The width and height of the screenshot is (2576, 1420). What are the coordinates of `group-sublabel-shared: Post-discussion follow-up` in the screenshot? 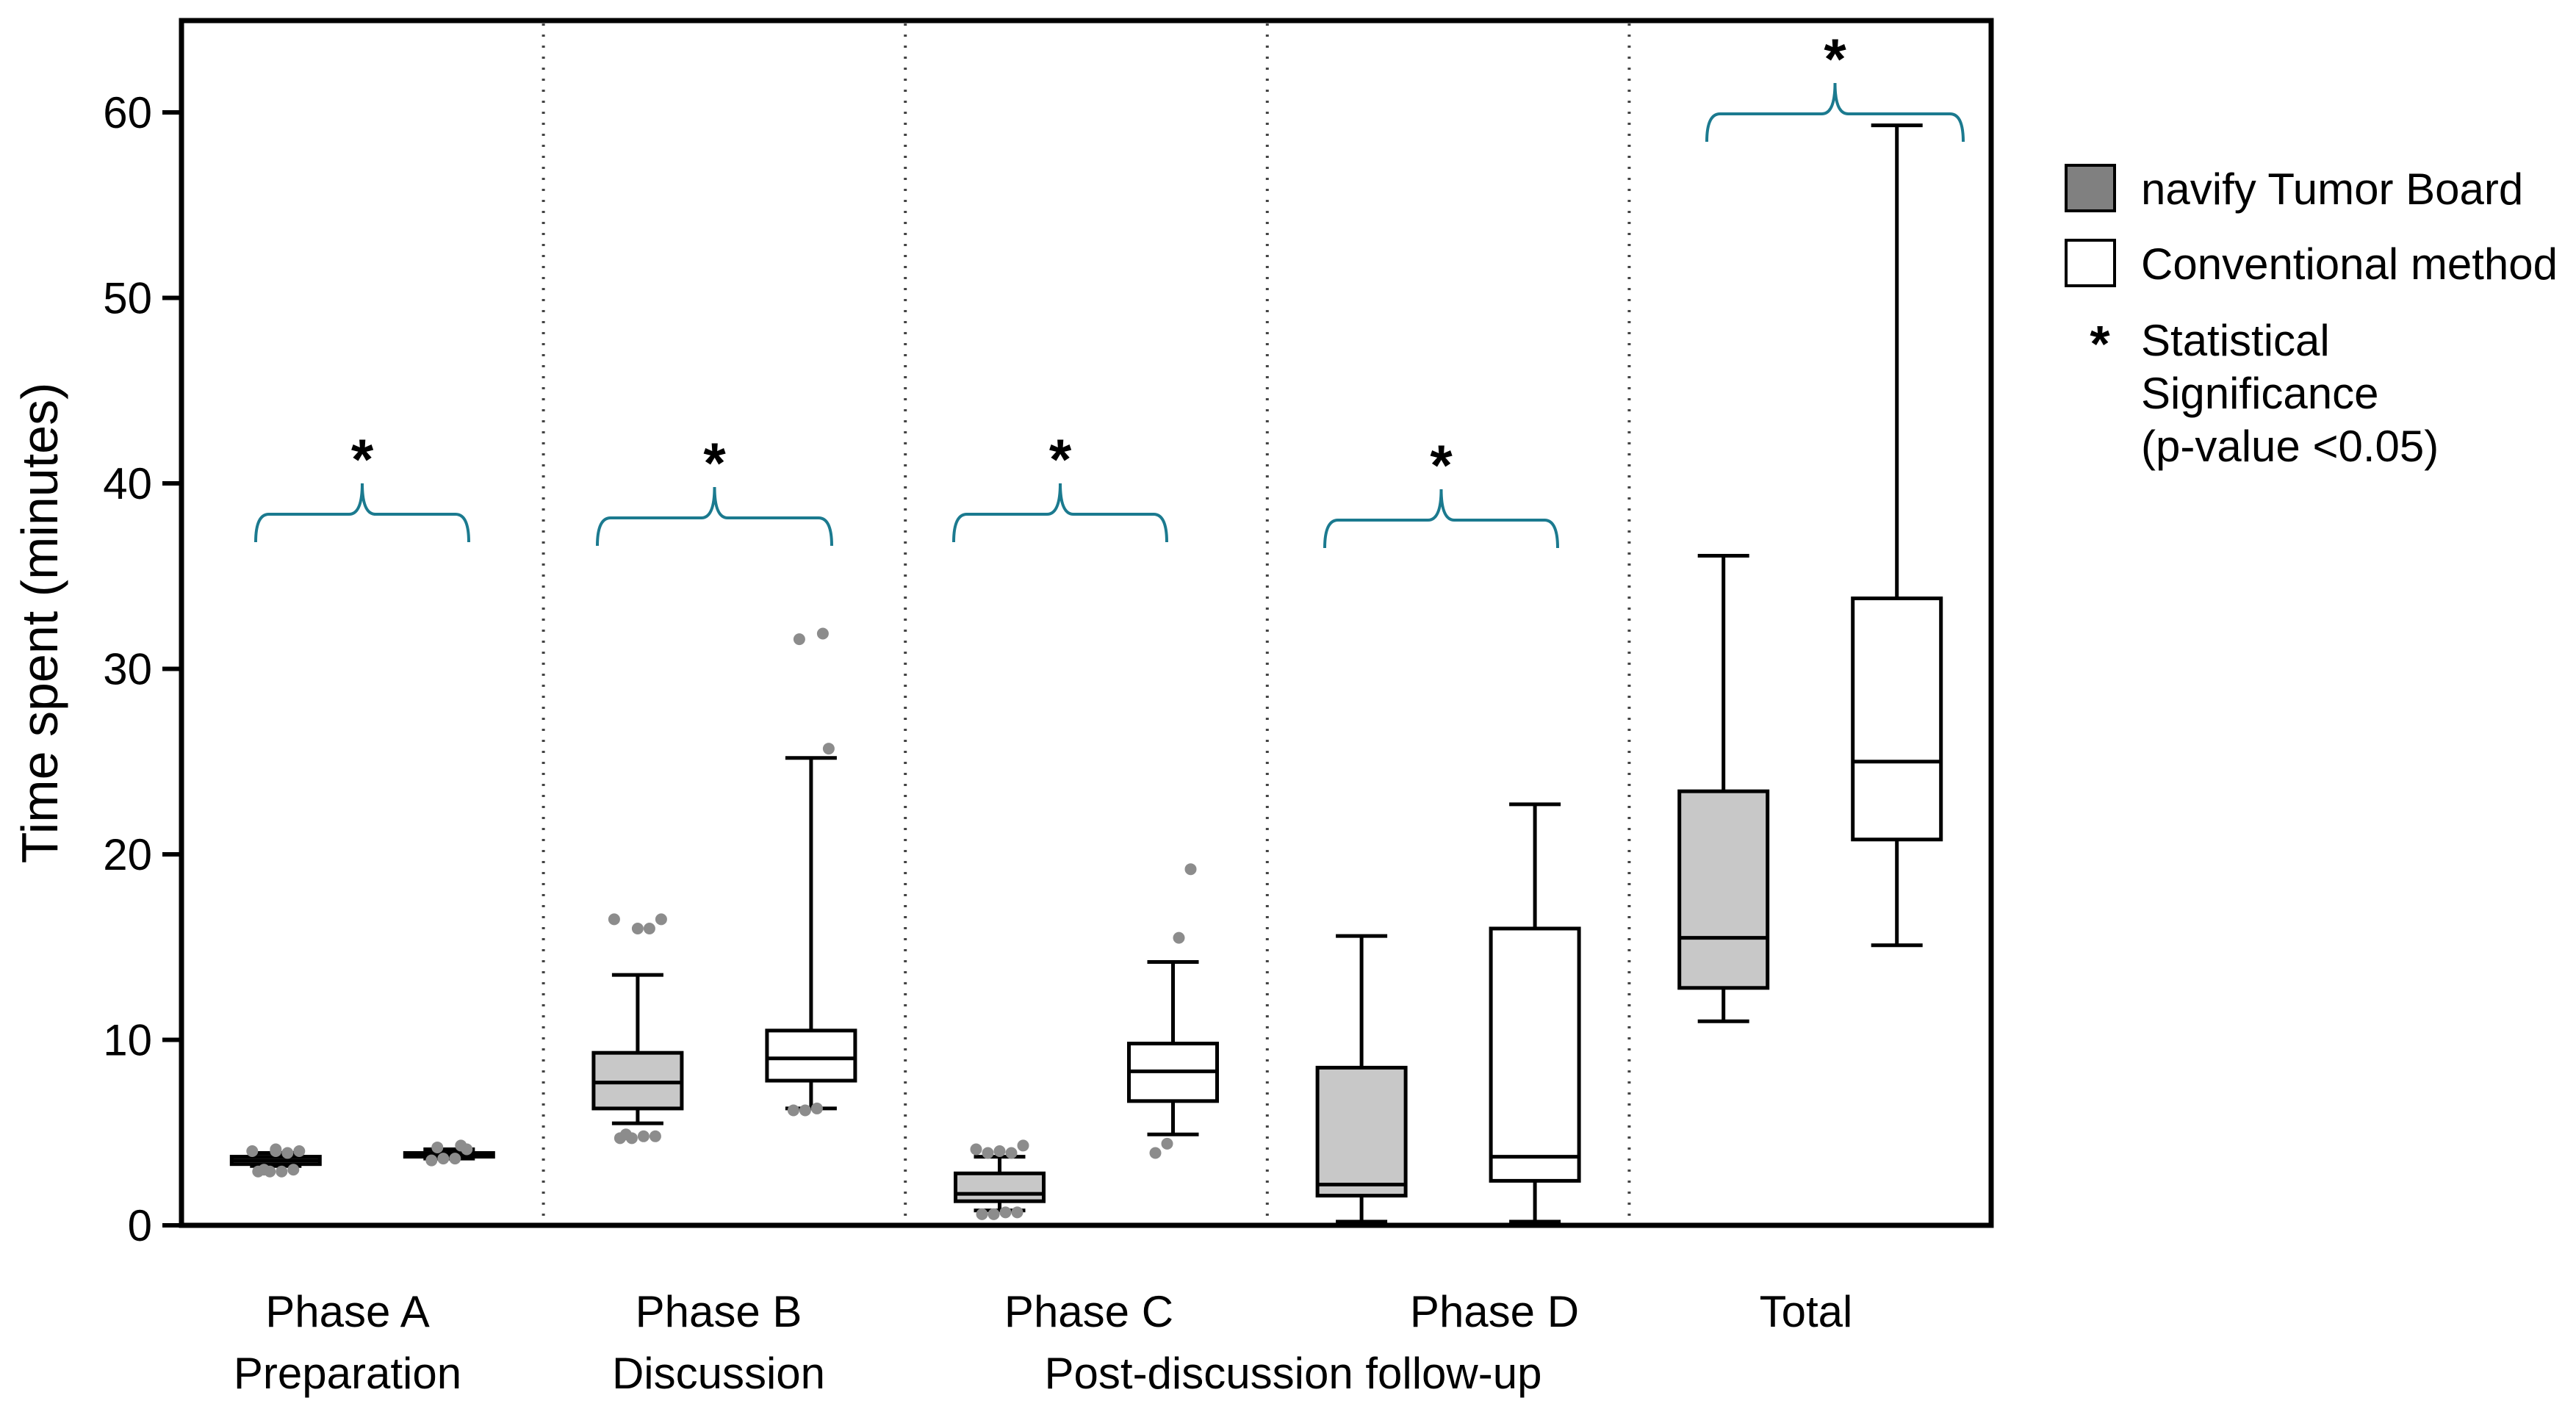 It's located at (1293, 1373).